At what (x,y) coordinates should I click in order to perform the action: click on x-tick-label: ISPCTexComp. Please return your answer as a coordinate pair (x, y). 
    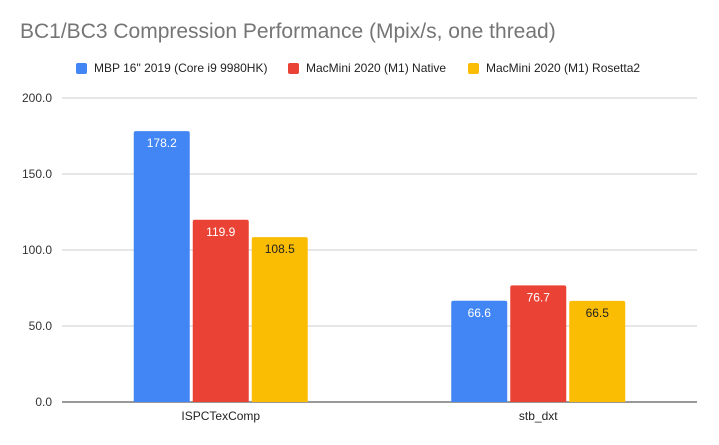
    Looking at the image, I should click on (220, 416).